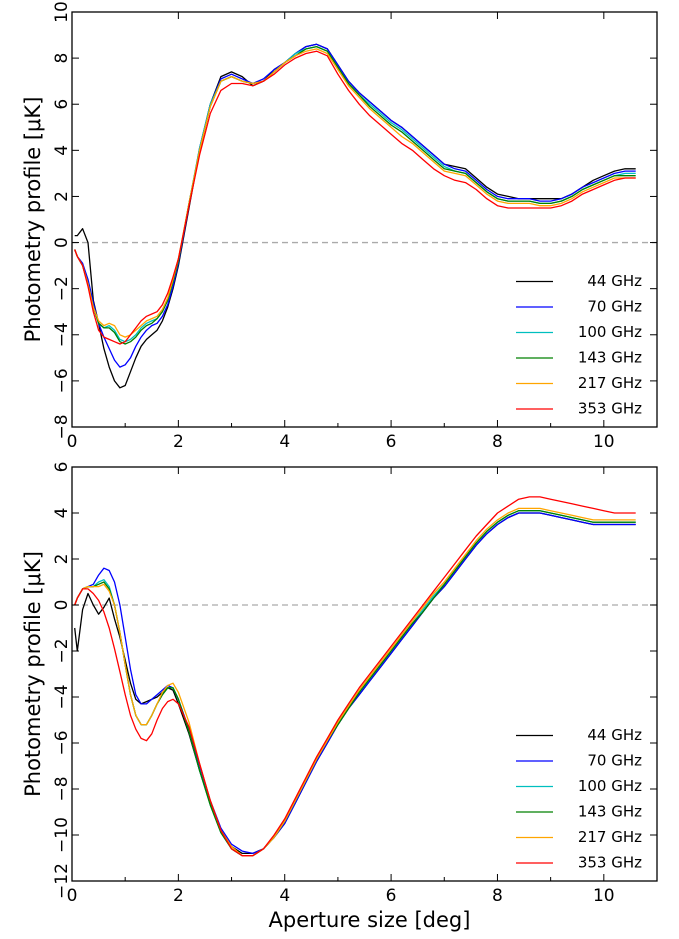  Describe the element at coordinates (62, 835) in the screenshot. I see `y-tick-label: −10` at that location.